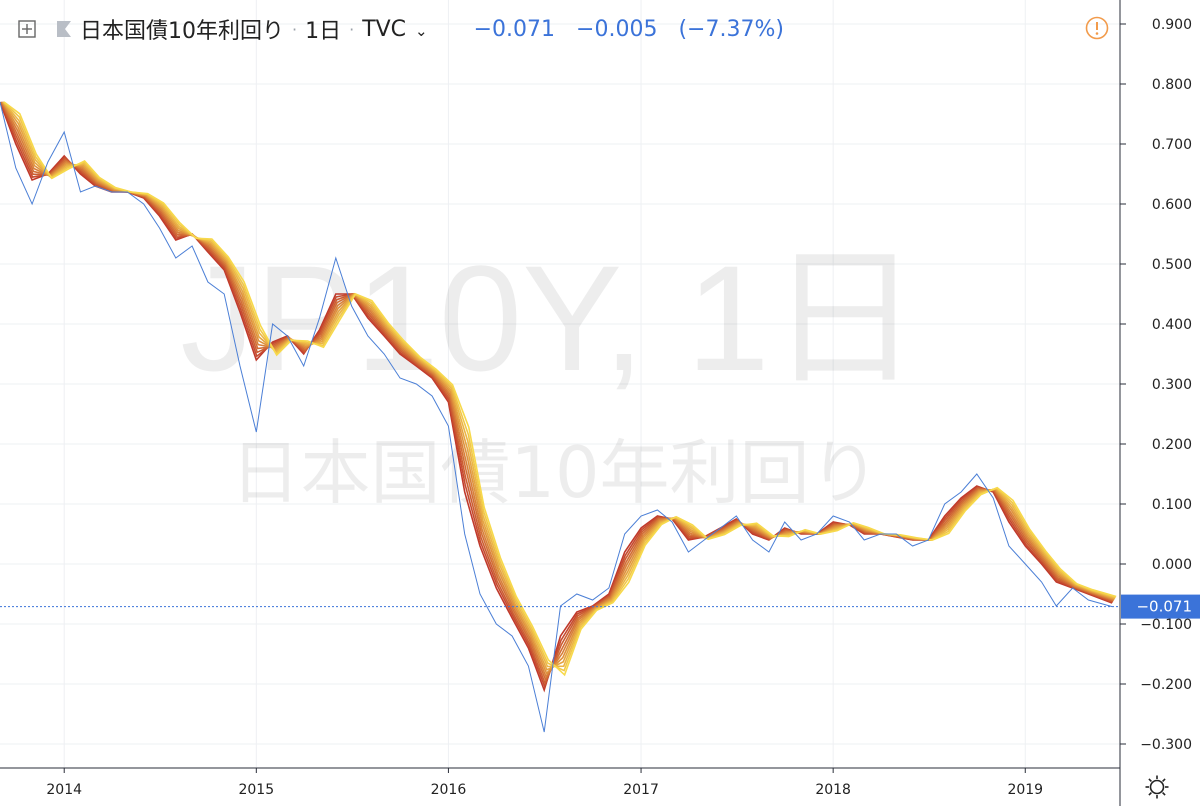  I want to click on last-value: −0.071, so click(514, 29).